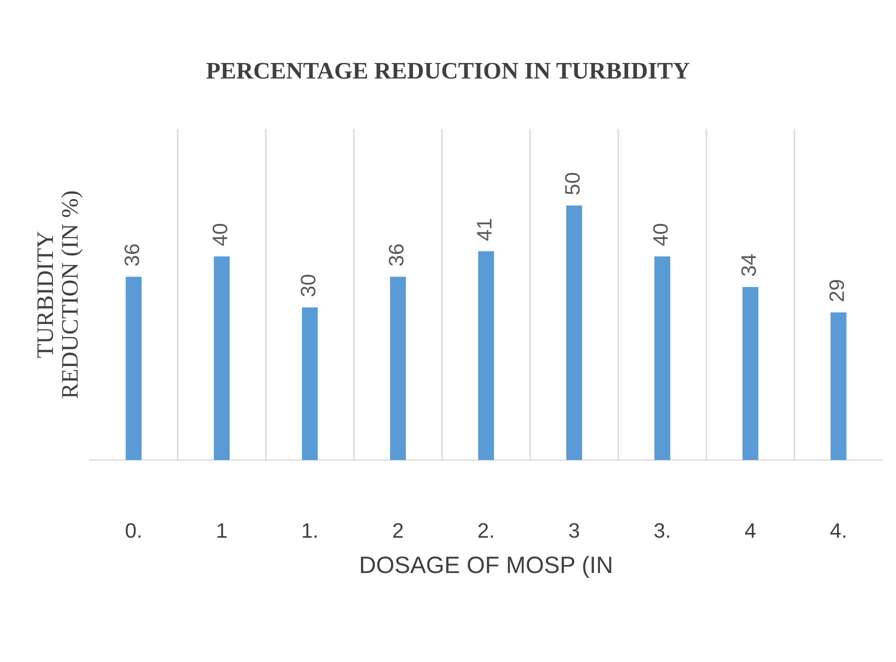 This screenshot has height=662, width=896. Describe the element at coordinates (308, 285) in the screenshot. I see `data-label: 30` at that location.